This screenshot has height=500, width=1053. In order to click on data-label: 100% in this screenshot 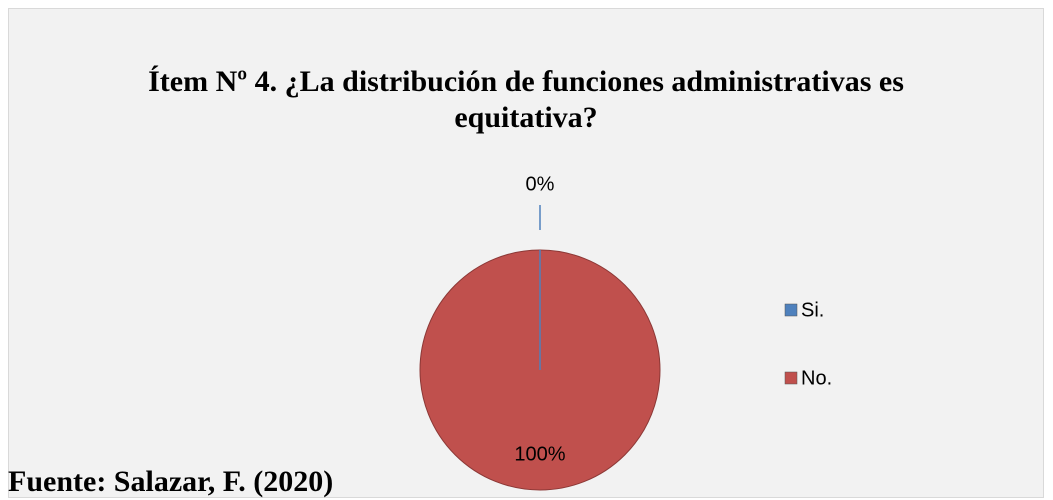, I will do `click(539, 454)`.